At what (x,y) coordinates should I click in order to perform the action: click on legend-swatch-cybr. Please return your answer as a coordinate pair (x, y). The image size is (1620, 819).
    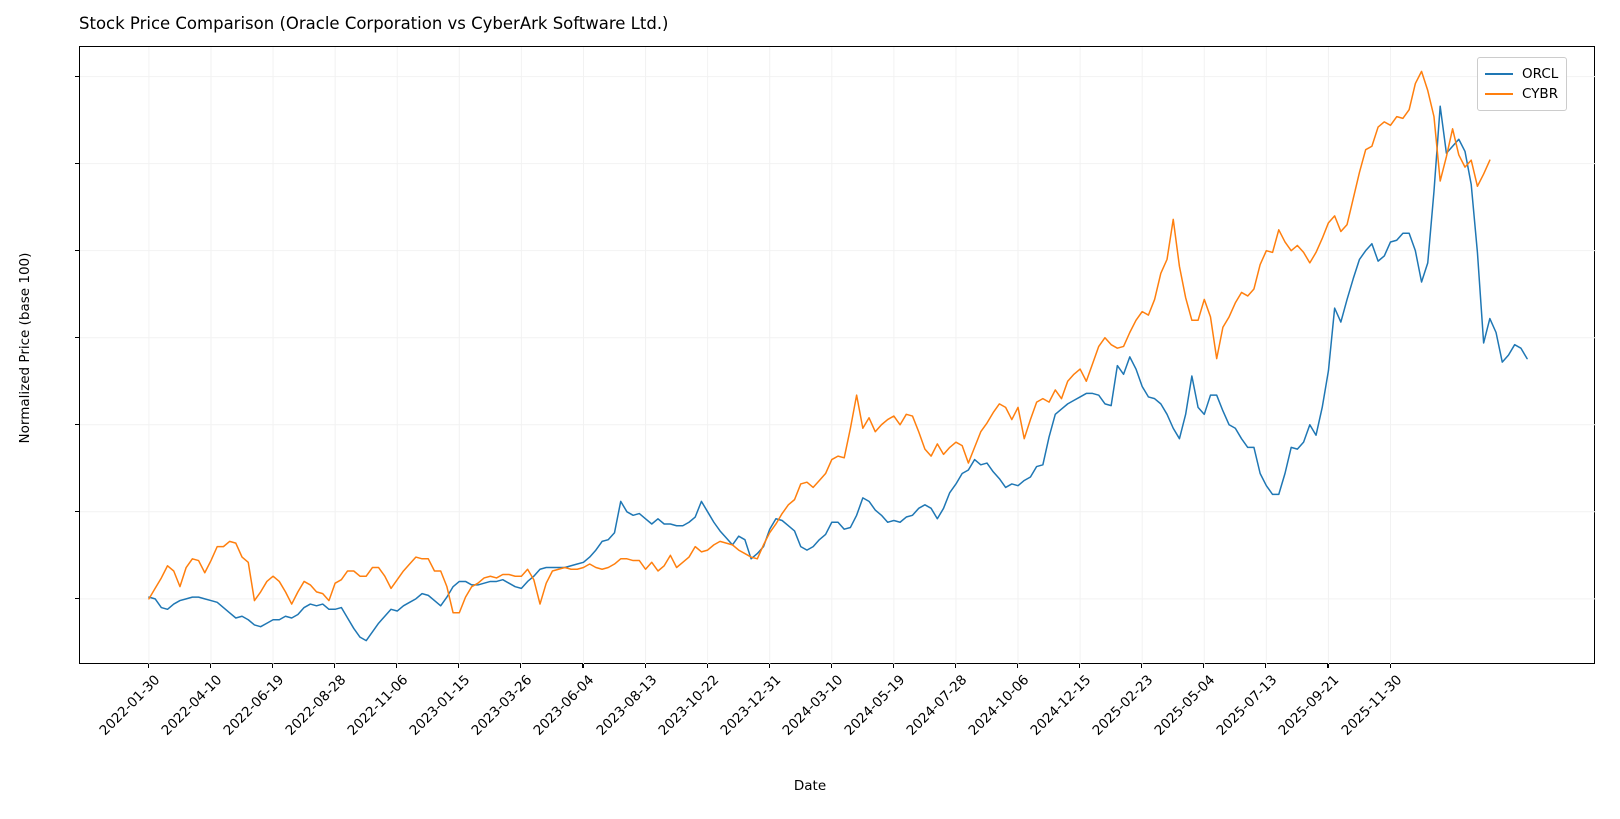
    Looking at the image, I should click on (1499, 94).